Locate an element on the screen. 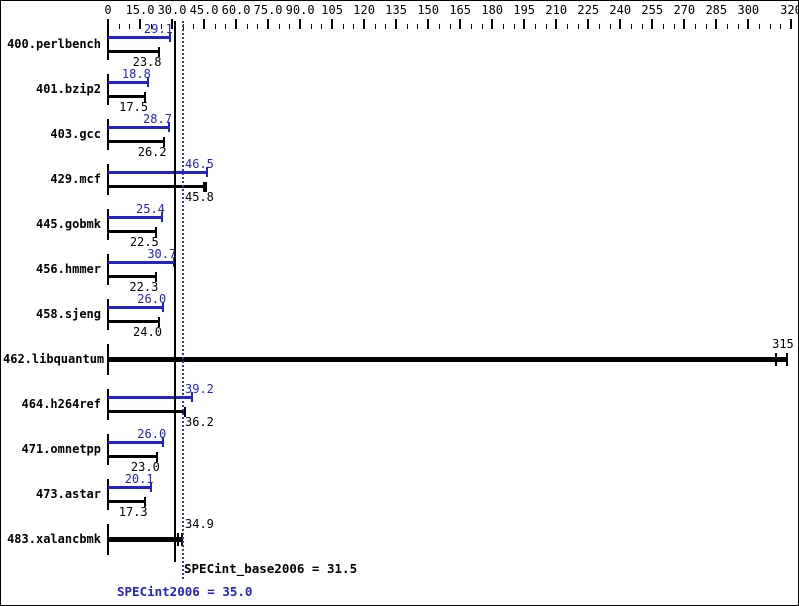 The image size is (799, 606). peak-value-label: 25.4 is located at coordinates (150, 209).